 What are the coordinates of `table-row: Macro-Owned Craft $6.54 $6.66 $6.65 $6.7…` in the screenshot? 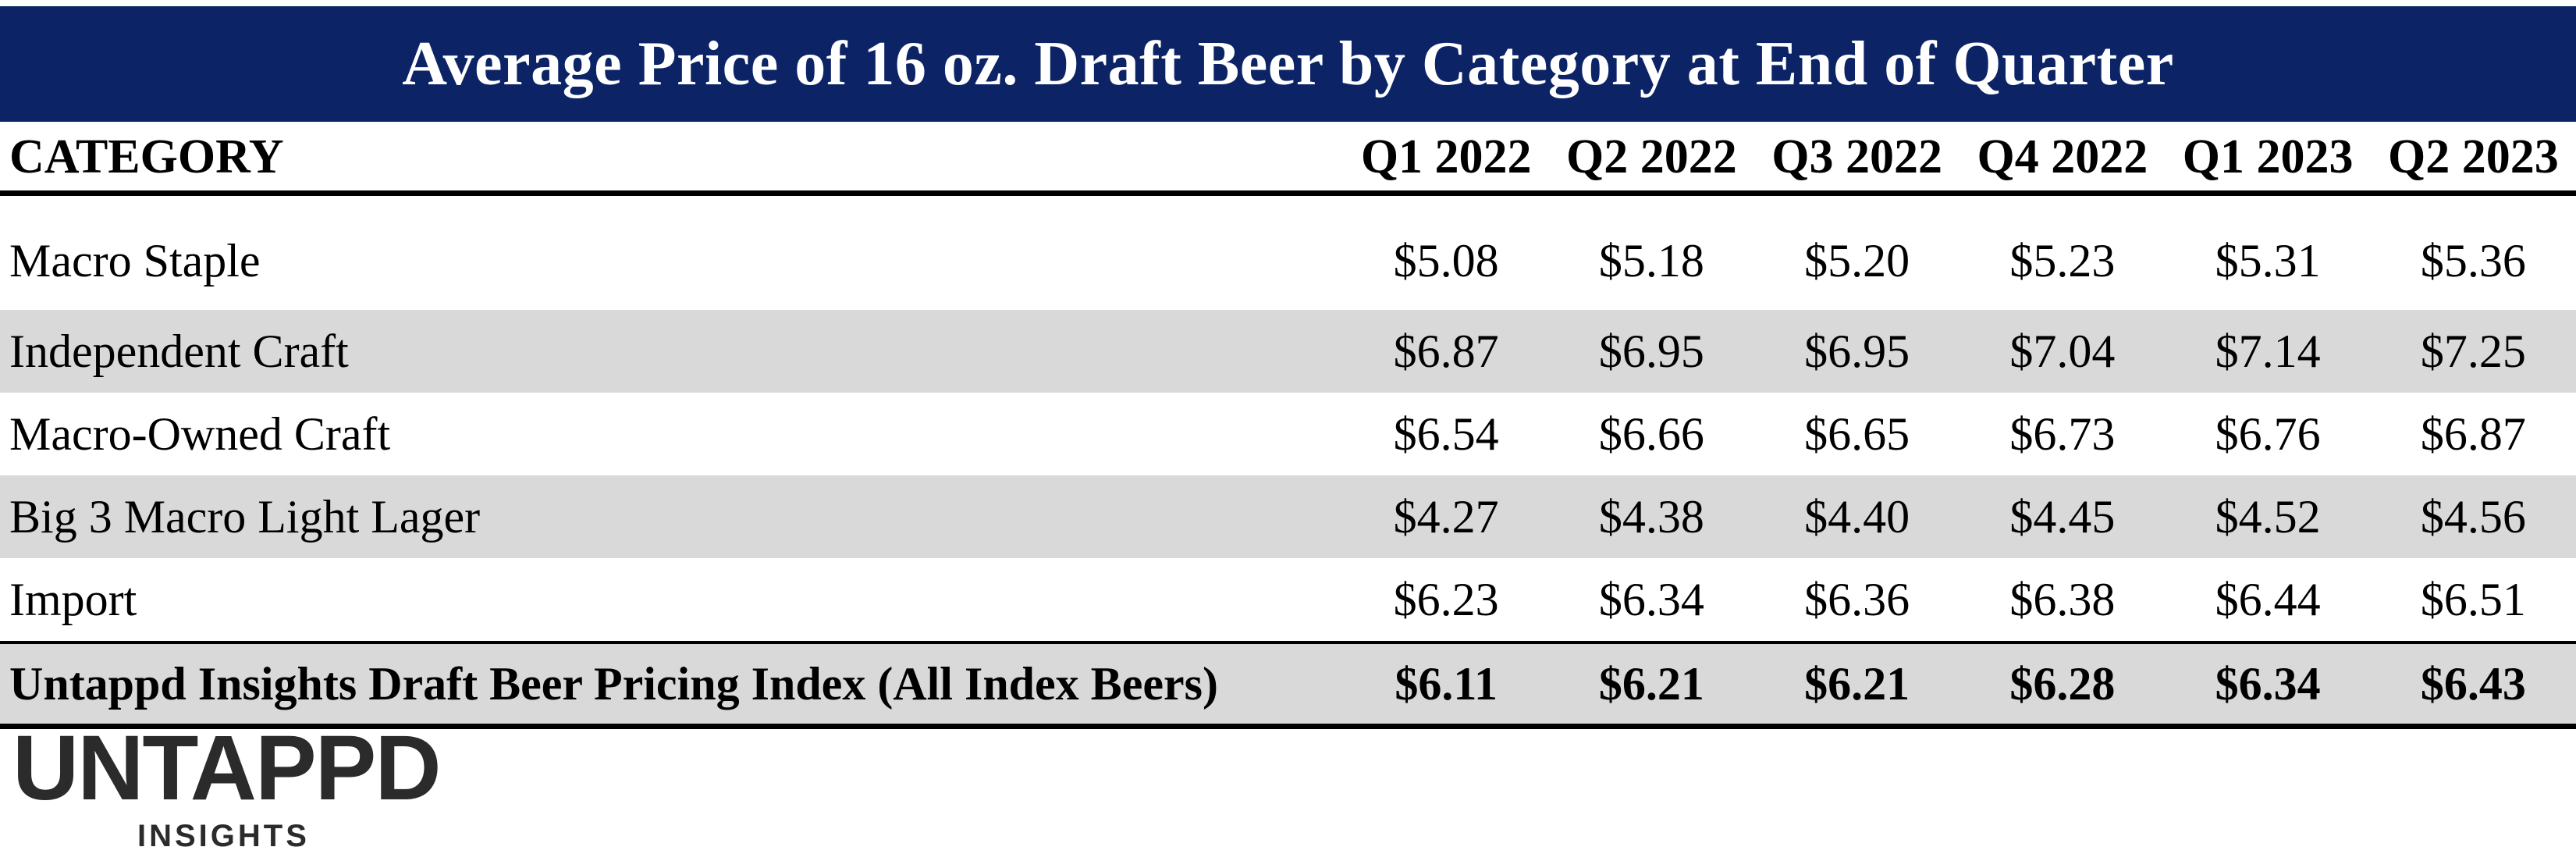 It's located at (1288, 434).